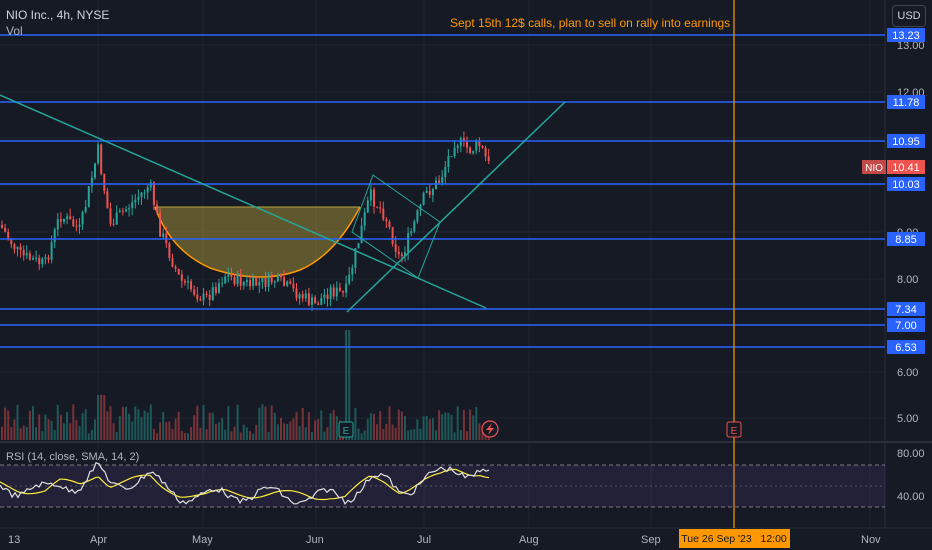  Describe the element at coordinates (911, 475) in the screenshot. I see `rsi-axis-ticks: 80.00 40.00` at that location.